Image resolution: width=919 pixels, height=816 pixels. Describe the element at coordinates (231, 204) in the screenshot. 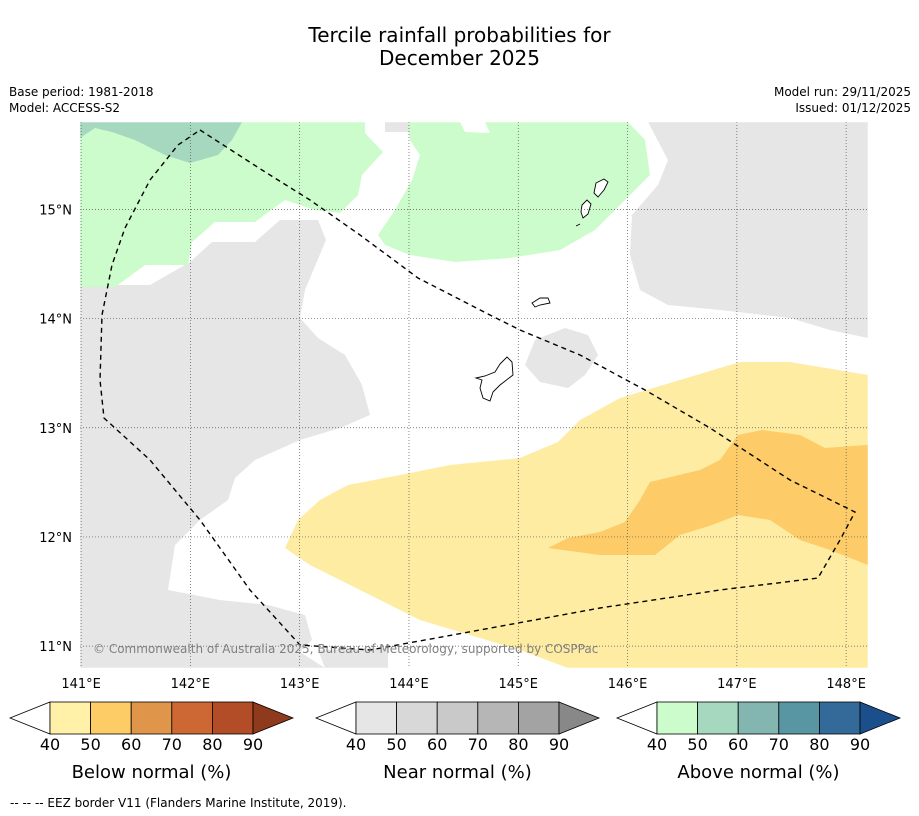

I see `above-normal-40-region-west` at that location.